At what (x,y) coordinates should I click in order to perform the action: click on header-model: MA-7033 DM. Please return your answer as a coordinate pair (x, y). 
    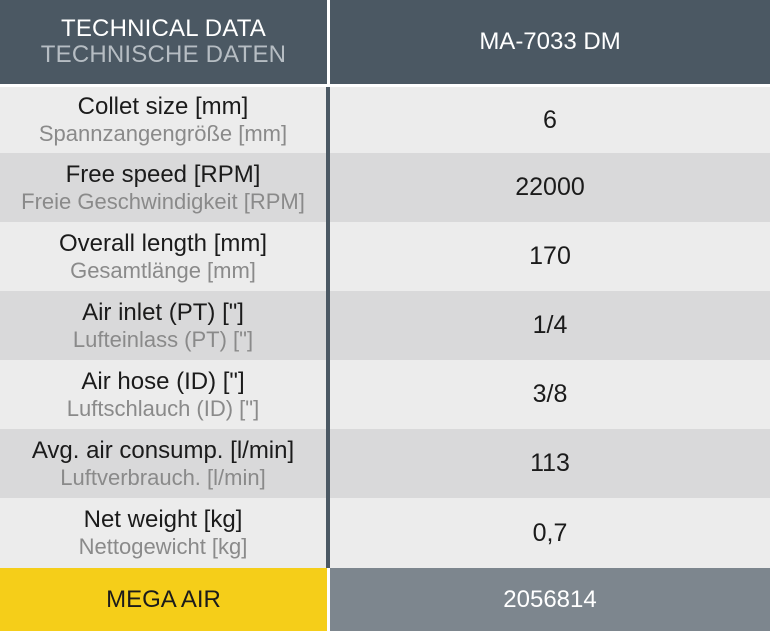
    Looking at the image, I should click on (550, 41).